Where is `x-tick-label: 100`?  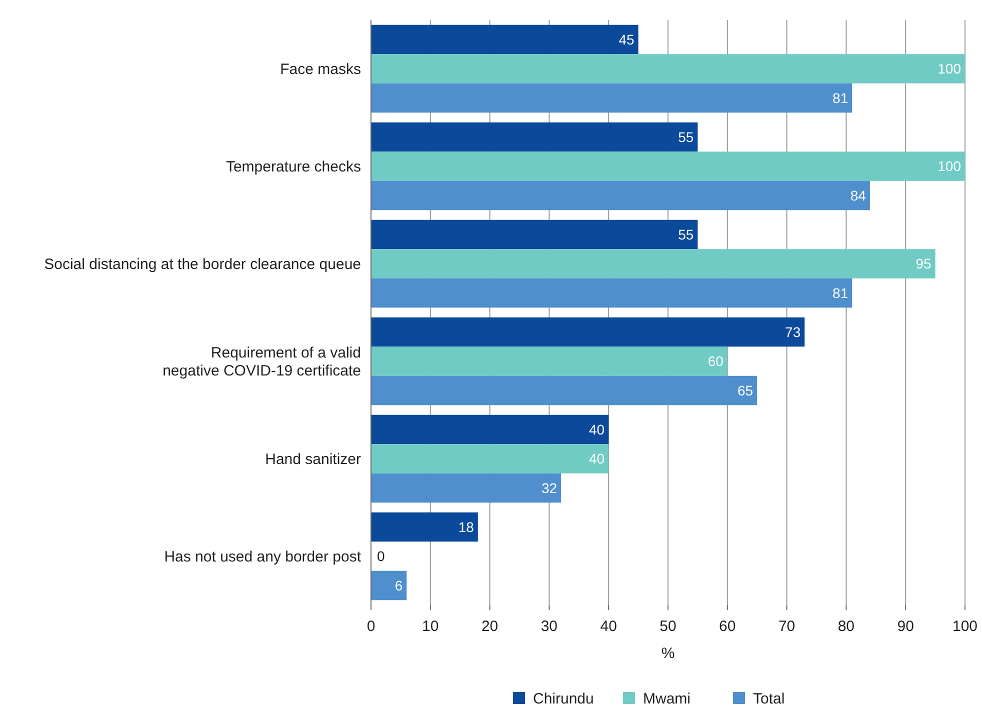 x-tick-label: 100 is located at coordinates (965, 626).